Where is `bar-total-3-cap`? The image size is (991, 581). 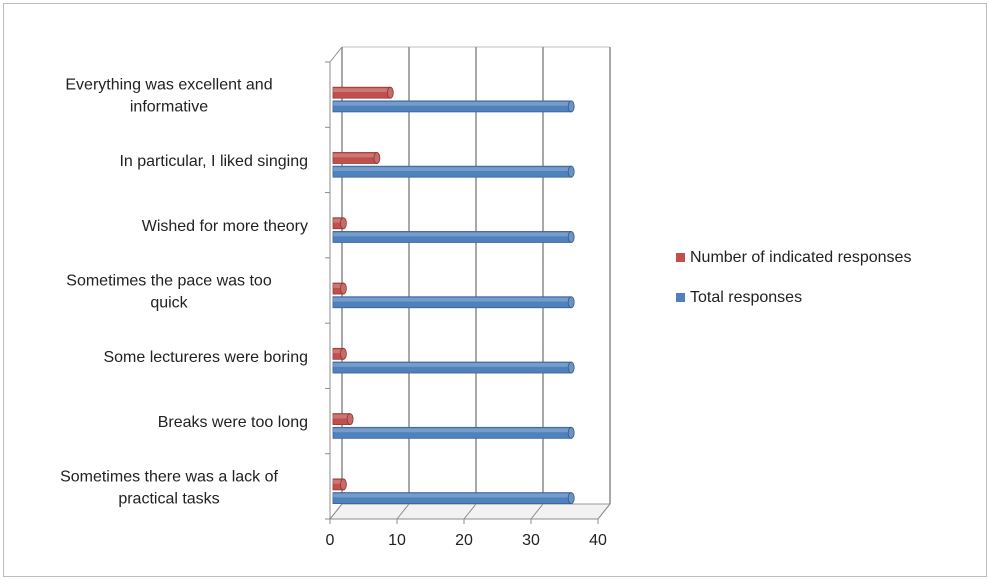 bar-total-3-cap is located at coordinates (571, 302).